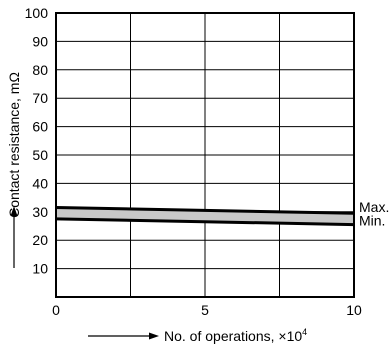 This screenshot has height=352, width=392. I want to click on y-tick-label: 50, so click(40, 155).